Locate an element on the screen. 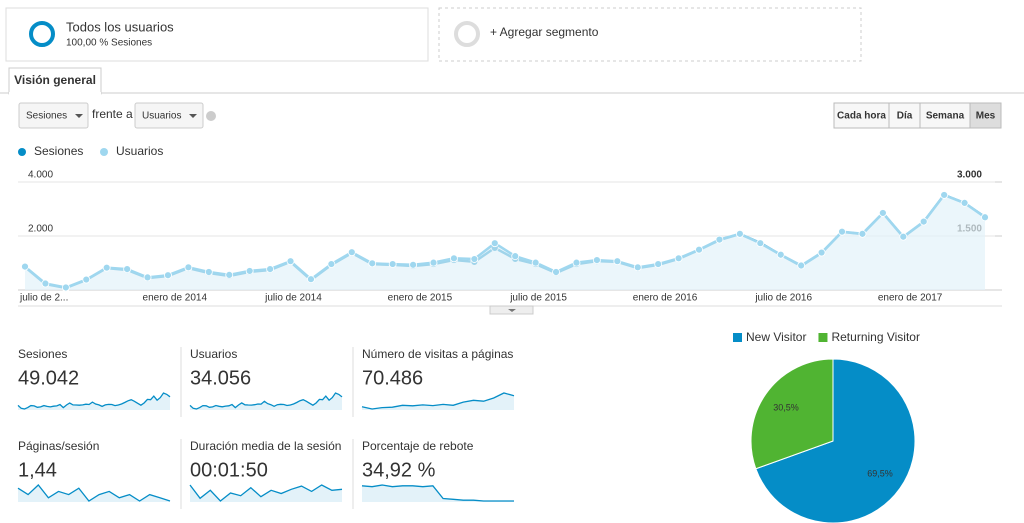 This screenshot has width=1024, height=523. card-label: Porcentaje de rebote is located at coordinates (418, 446).